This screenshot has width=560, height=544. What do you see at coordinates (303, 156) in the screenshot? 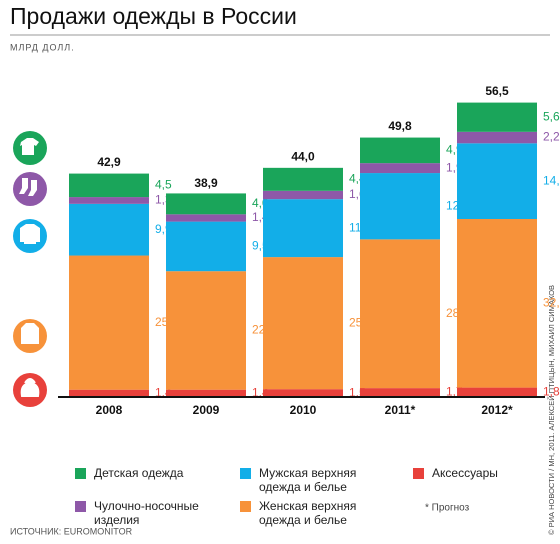
I see `total-label: 44,0` at bounding box center [303, 156].